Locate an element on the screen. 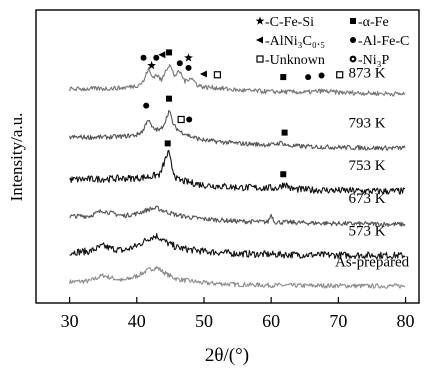 The height and width of the screenshot is (368, 430). legend-label-1: -α-Fe is located at coordinates (373, 22).